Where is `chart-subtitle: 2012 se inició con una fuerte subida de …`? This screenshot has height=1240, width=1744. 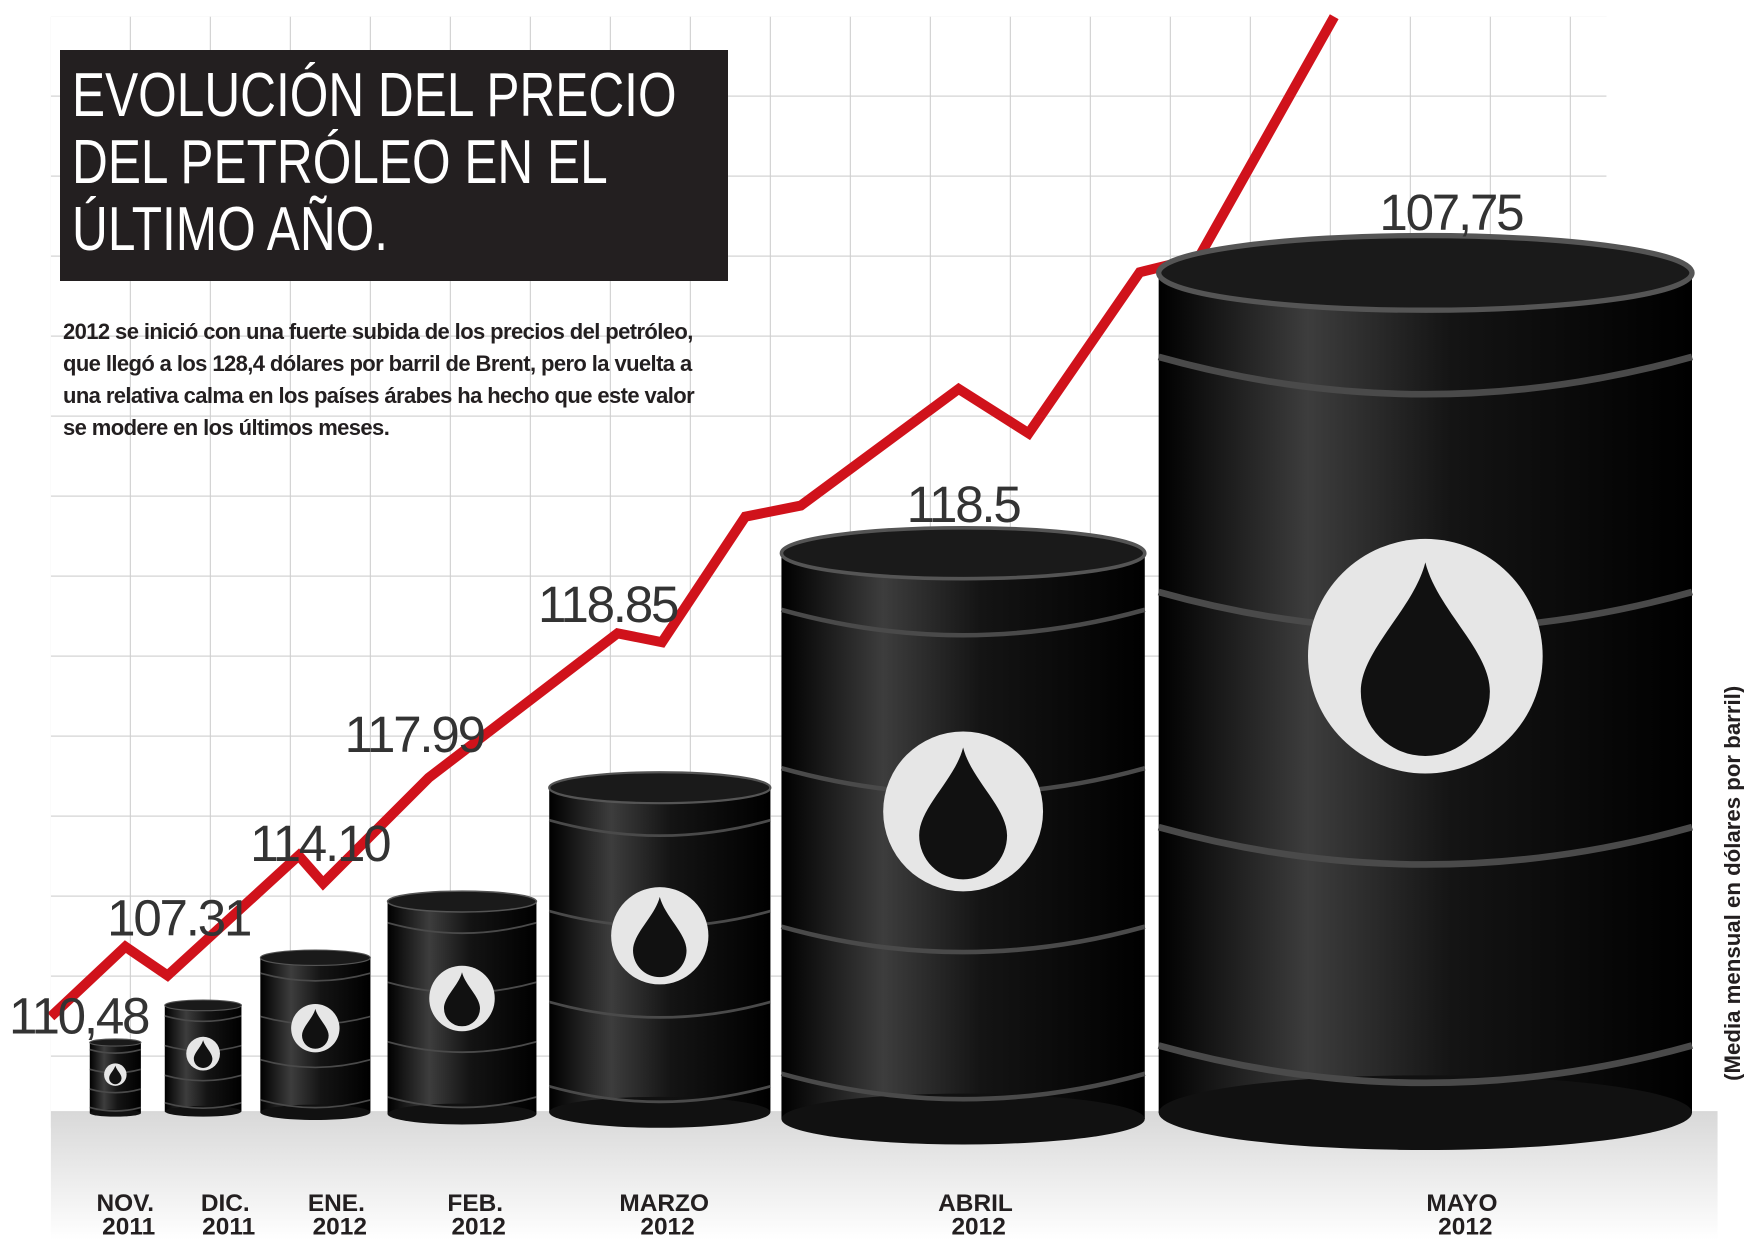
chart-subtitle: 2012 se inició con una fuerte subida de … is located at coordinates (379, 379).